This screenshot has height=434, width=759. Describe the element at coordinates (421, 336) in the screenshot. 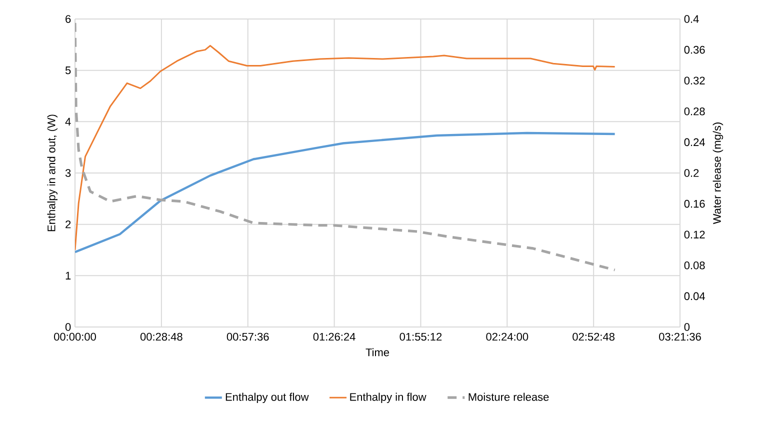

I see `x-tick-label: 01:55:12` at that location.